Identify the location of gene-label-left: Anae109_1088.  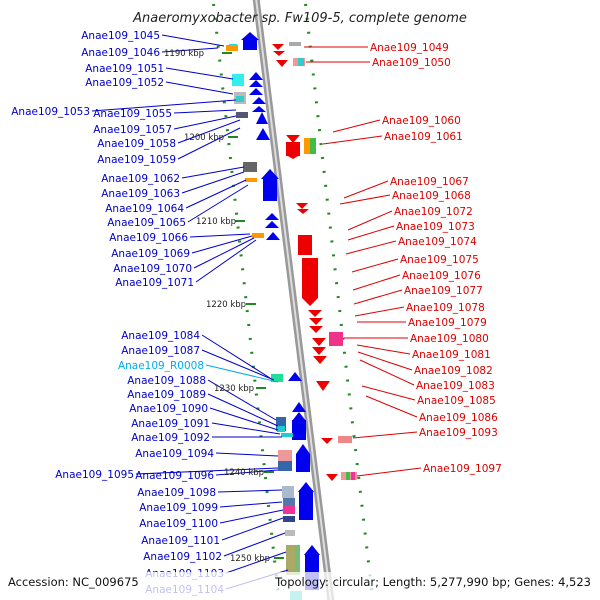
(166, 381).